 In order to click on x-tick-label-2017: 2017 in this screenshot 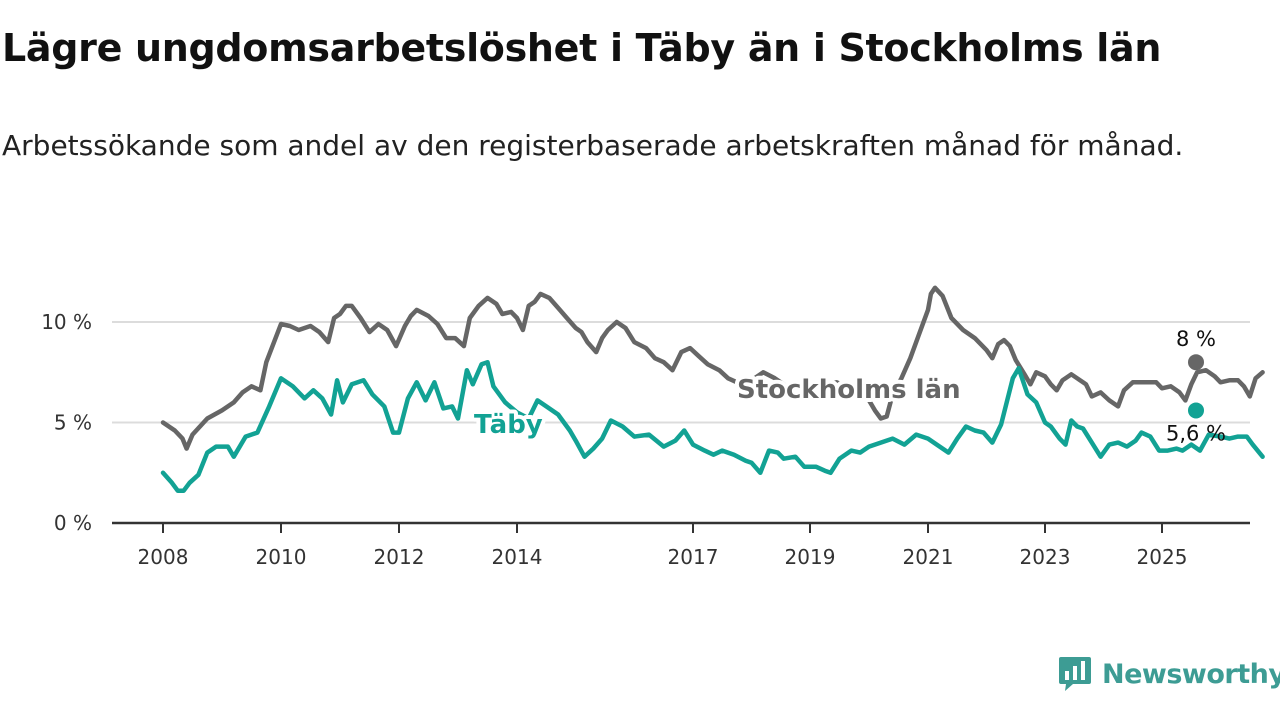, I will do `click(693, 557)`.